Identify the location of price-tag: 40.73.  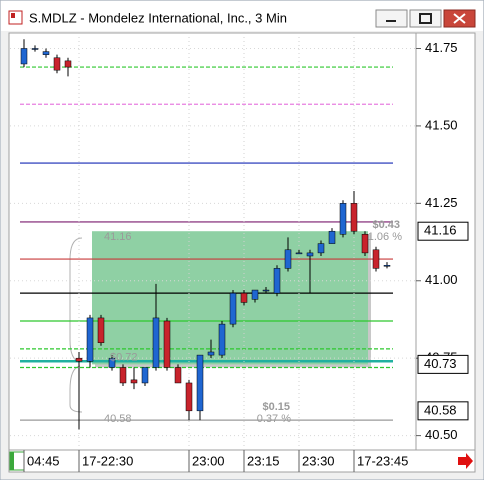
(440, 363).